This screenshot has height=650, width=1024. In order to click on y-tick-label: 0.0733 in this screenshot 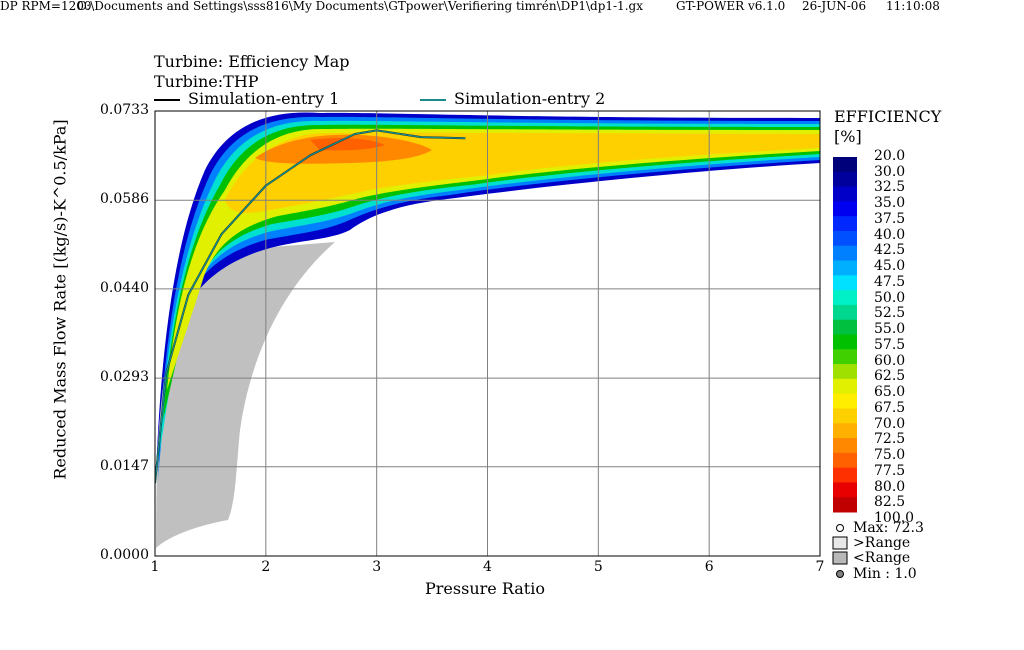, I will do `click(124, 110)`.